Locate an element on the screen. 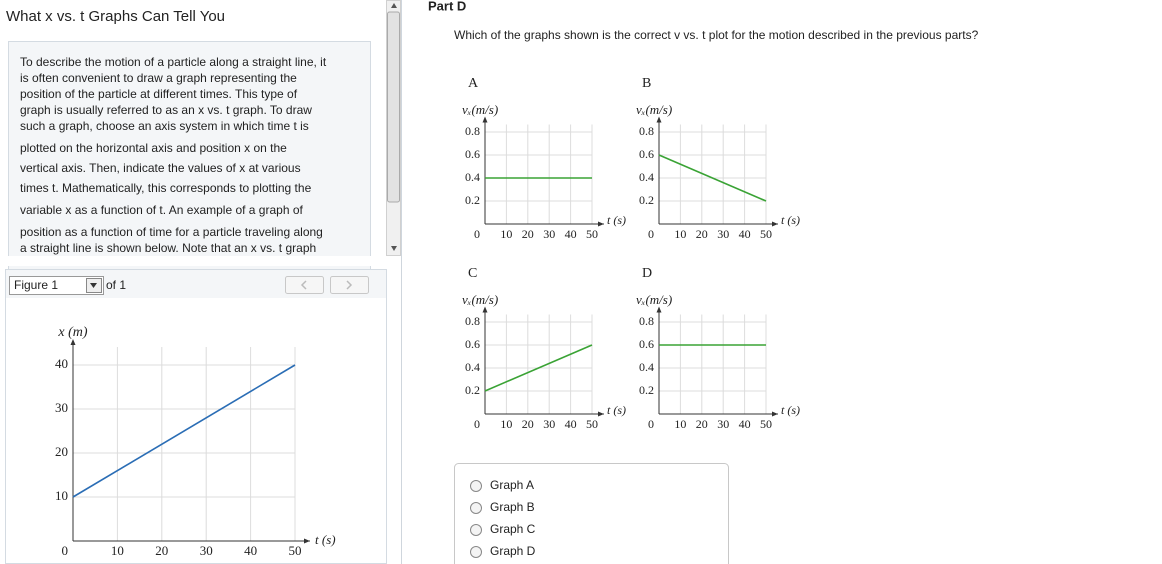 This screenshot has width=1162, height=564. figure-select-label: Figure 1 is located at coordinates (36, 285).